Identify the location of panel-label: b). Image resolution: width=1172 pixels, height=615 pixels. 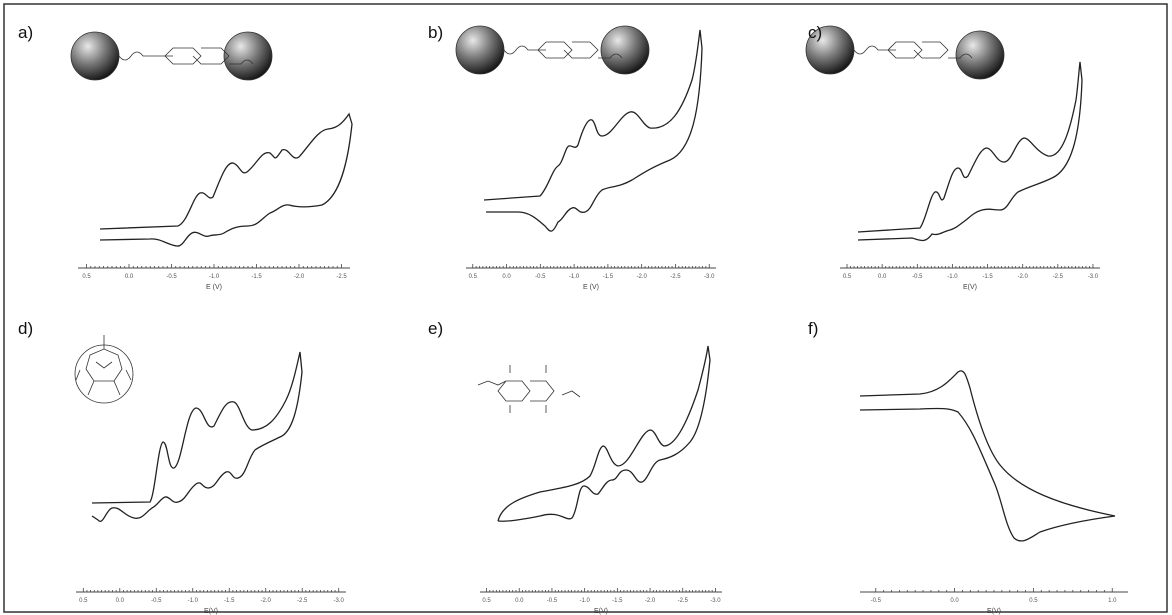
(435, 32).